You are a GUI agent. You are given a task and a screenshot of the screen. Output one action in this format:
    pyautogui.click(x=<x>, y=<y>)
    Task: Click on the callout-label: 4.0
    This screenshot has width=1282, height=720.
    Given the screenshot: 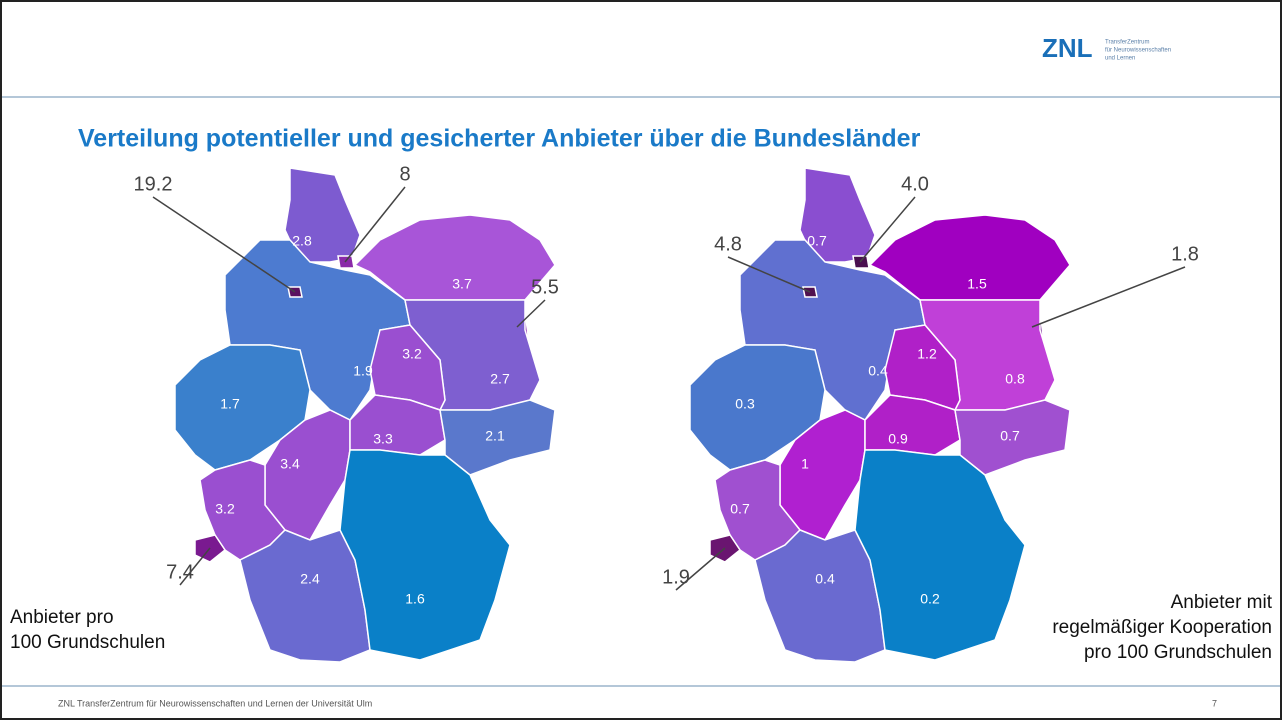 What is the action you would take?
    pyautogui.click(x=915, y=184)
    